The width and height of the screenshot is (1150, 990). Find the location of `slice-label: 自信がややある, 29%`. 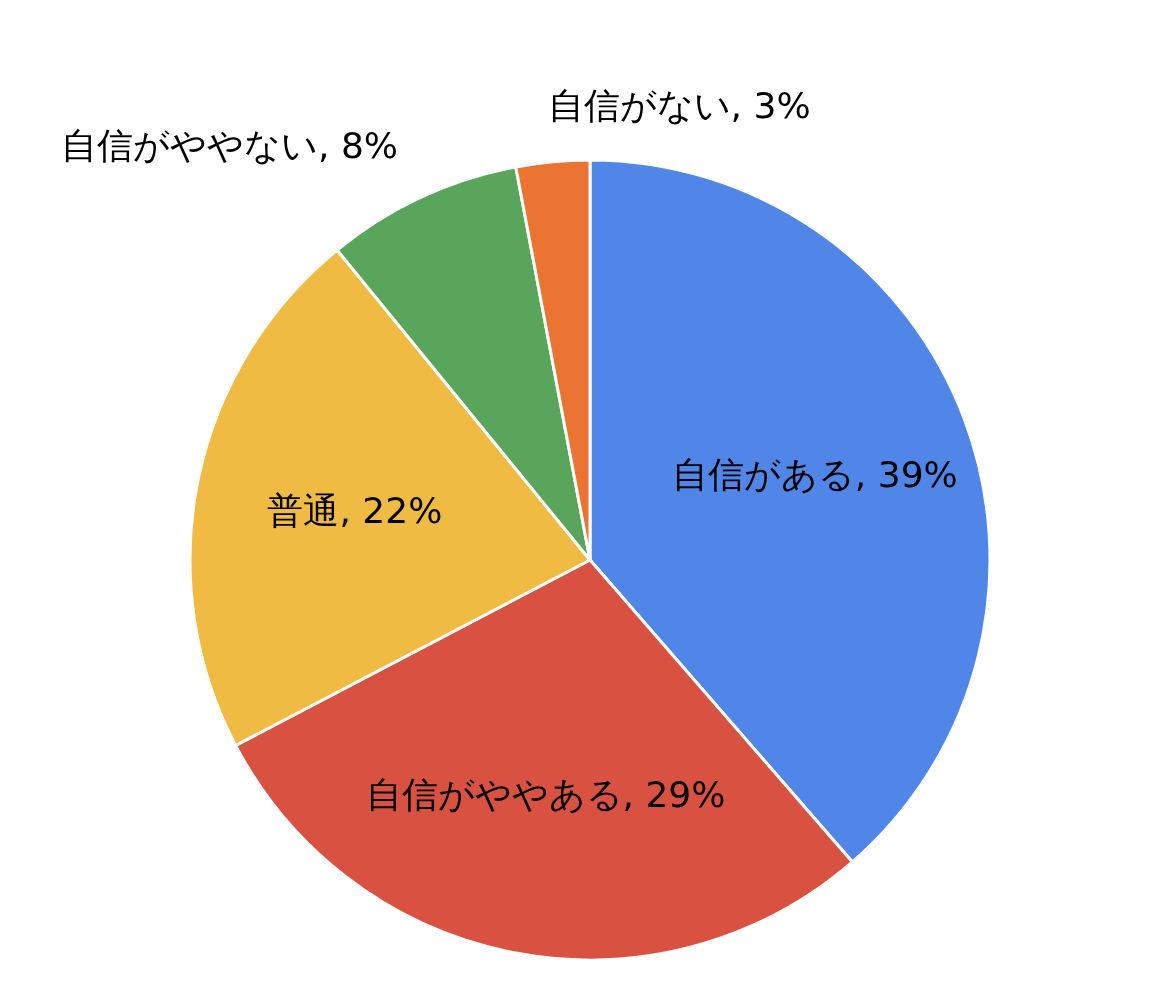

slice-label: 自信がややある, 29% is located at coordinates (545, 794).